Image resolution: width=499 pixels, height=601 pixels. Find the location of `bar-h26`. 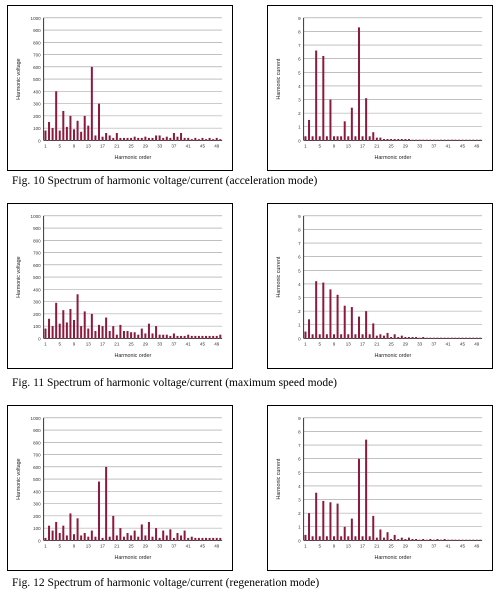

bar-h26 is located at coordinates (134, 535).